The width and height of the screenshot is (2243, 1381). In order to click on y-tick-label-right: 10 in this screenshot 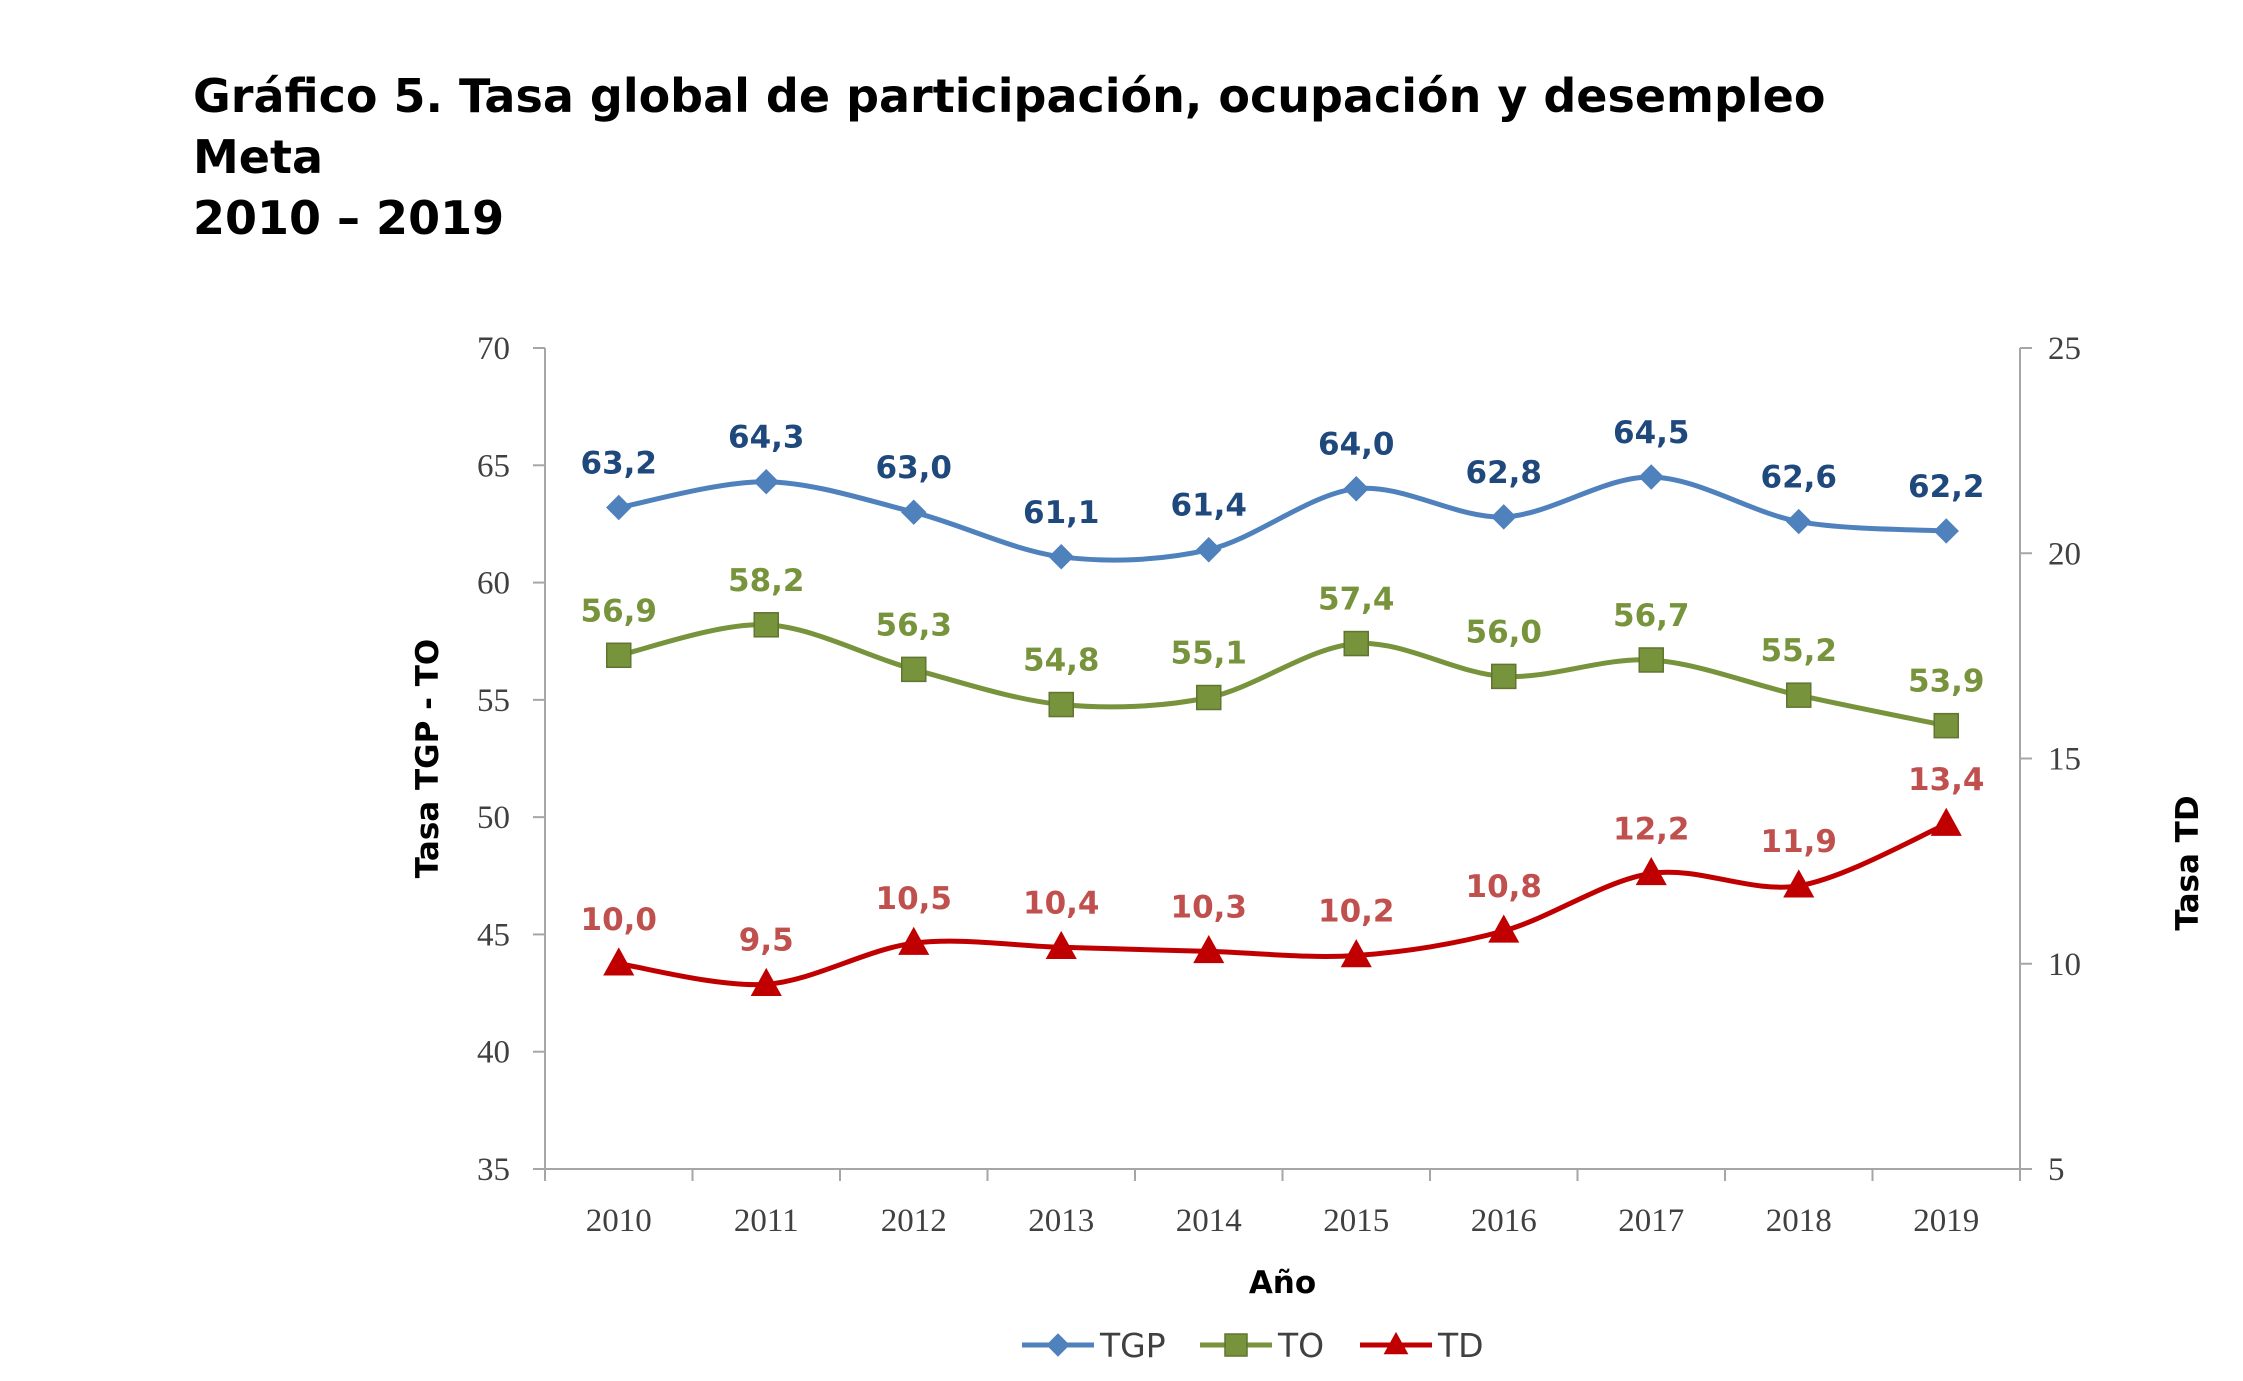, I will do `click(2064, 965)`.